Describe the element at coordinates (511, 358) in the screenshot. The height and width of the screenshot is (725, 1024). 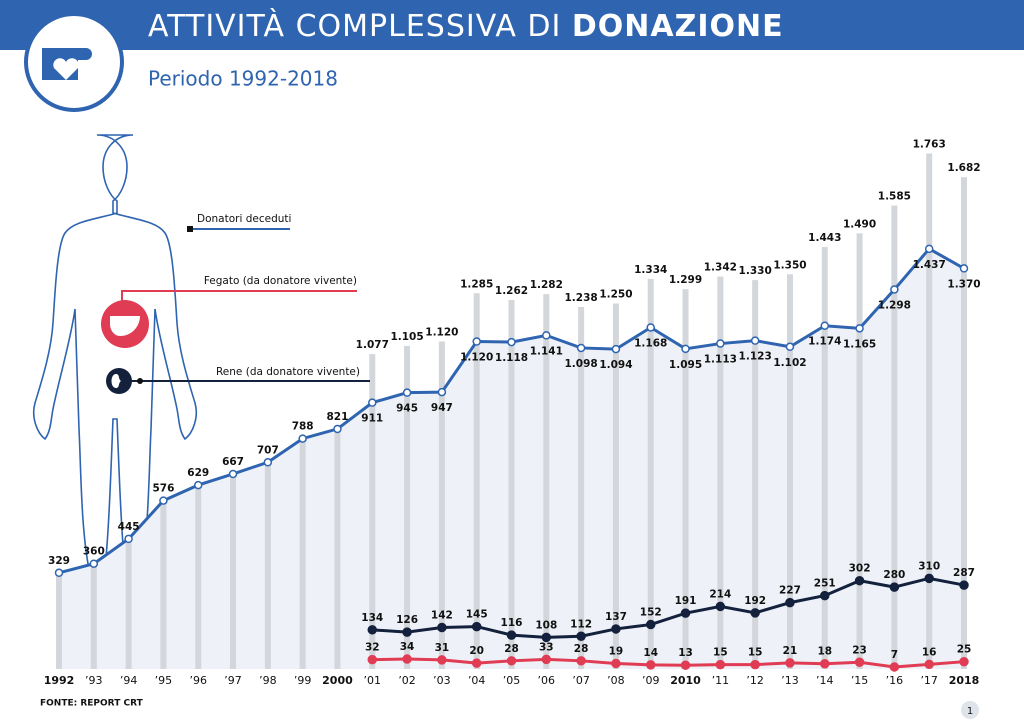
I see `value-label: 1.118` at that location.